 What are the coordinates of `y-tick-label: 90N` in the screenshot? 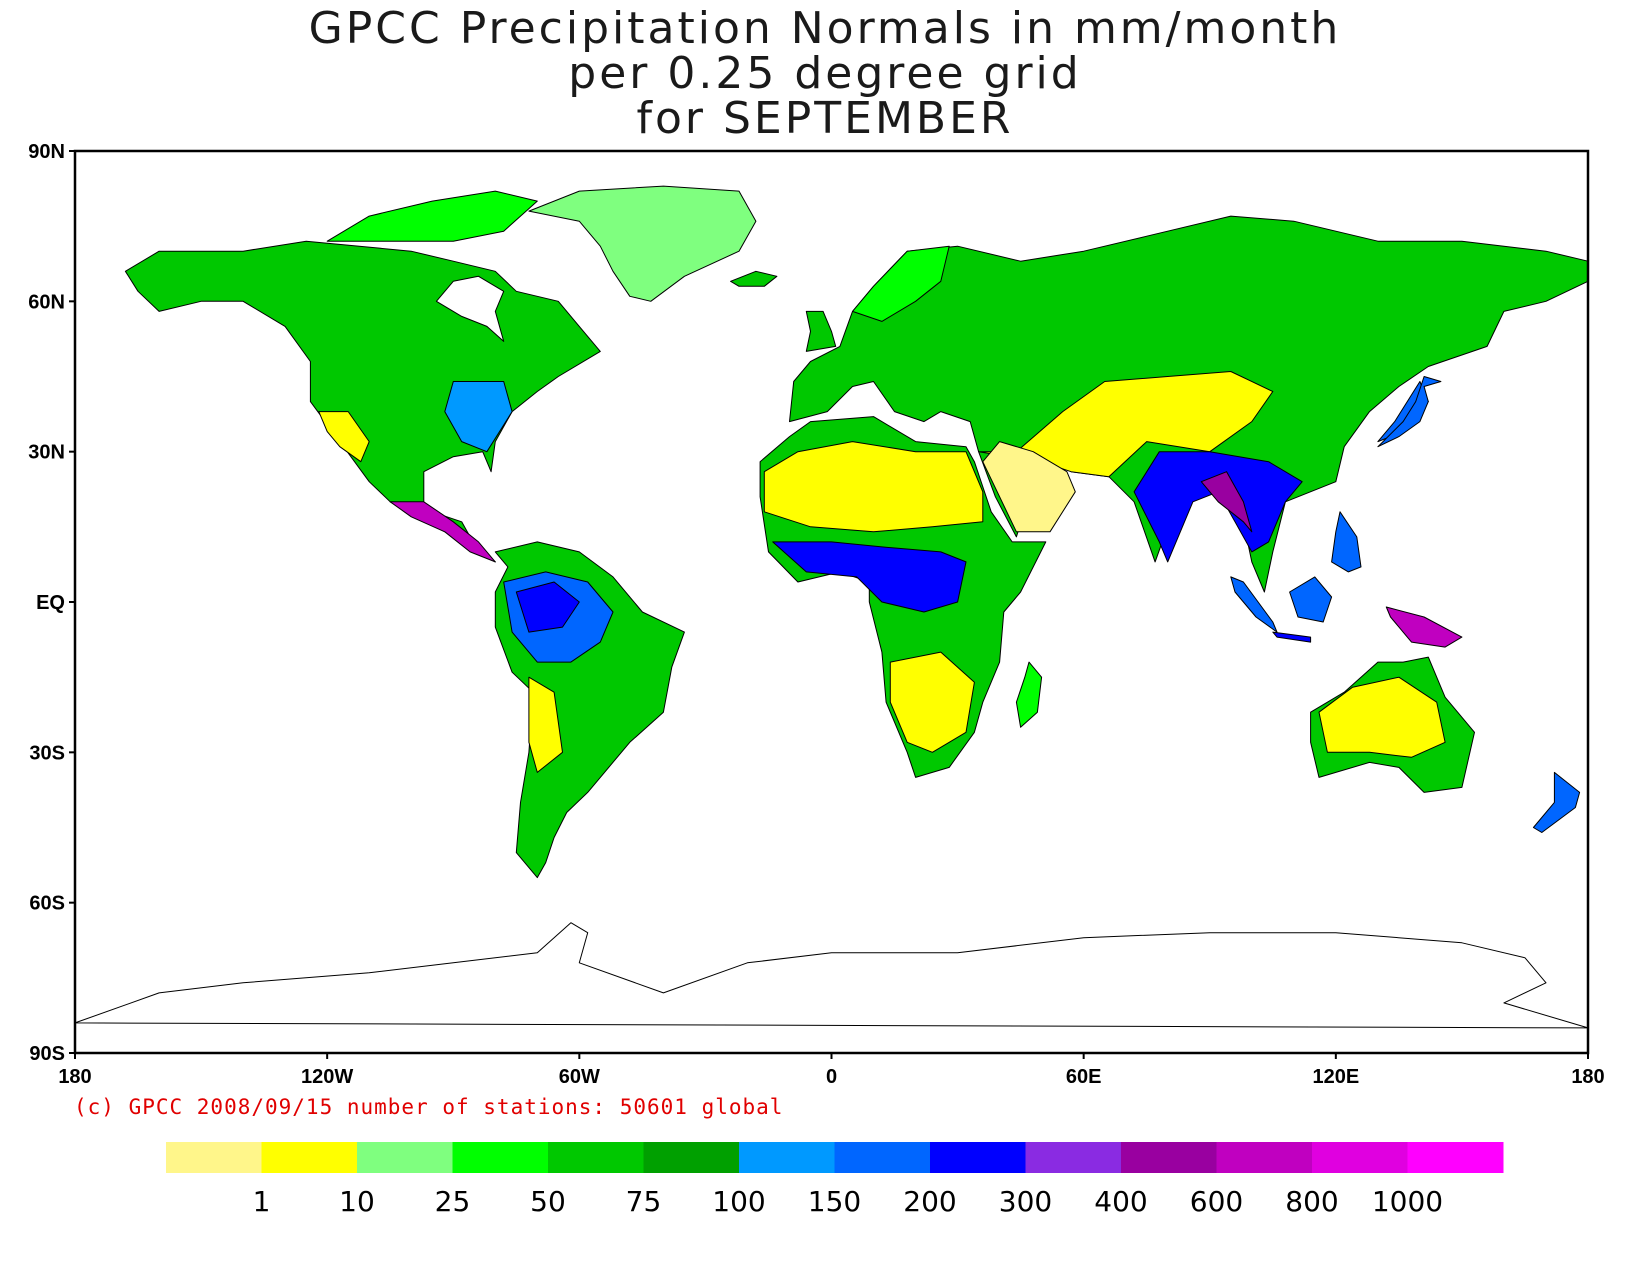 It's located at (46, 152).